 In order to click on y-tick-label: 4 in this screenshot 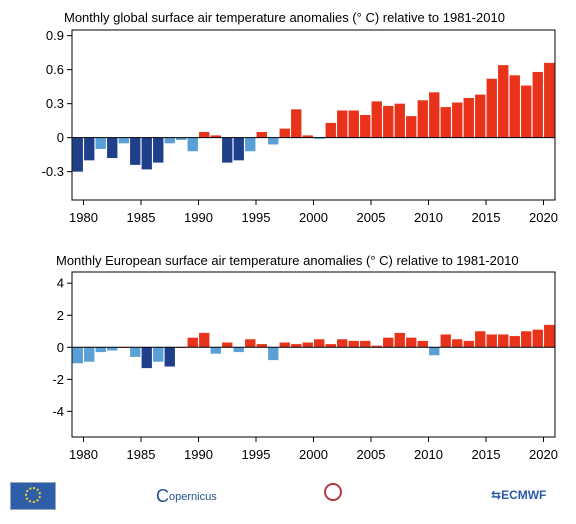, I will do `click(60, 283)`.